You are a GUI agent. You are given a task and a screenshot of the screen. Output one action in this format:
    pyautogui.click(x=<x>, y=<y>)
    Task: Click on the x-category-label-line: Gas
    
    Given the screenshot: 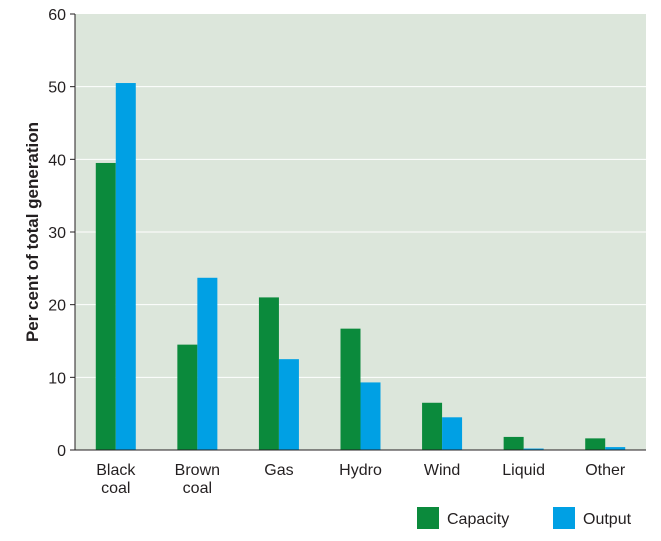 What is the action you would take?
    pyautogui.click(x=278, y=470)
    